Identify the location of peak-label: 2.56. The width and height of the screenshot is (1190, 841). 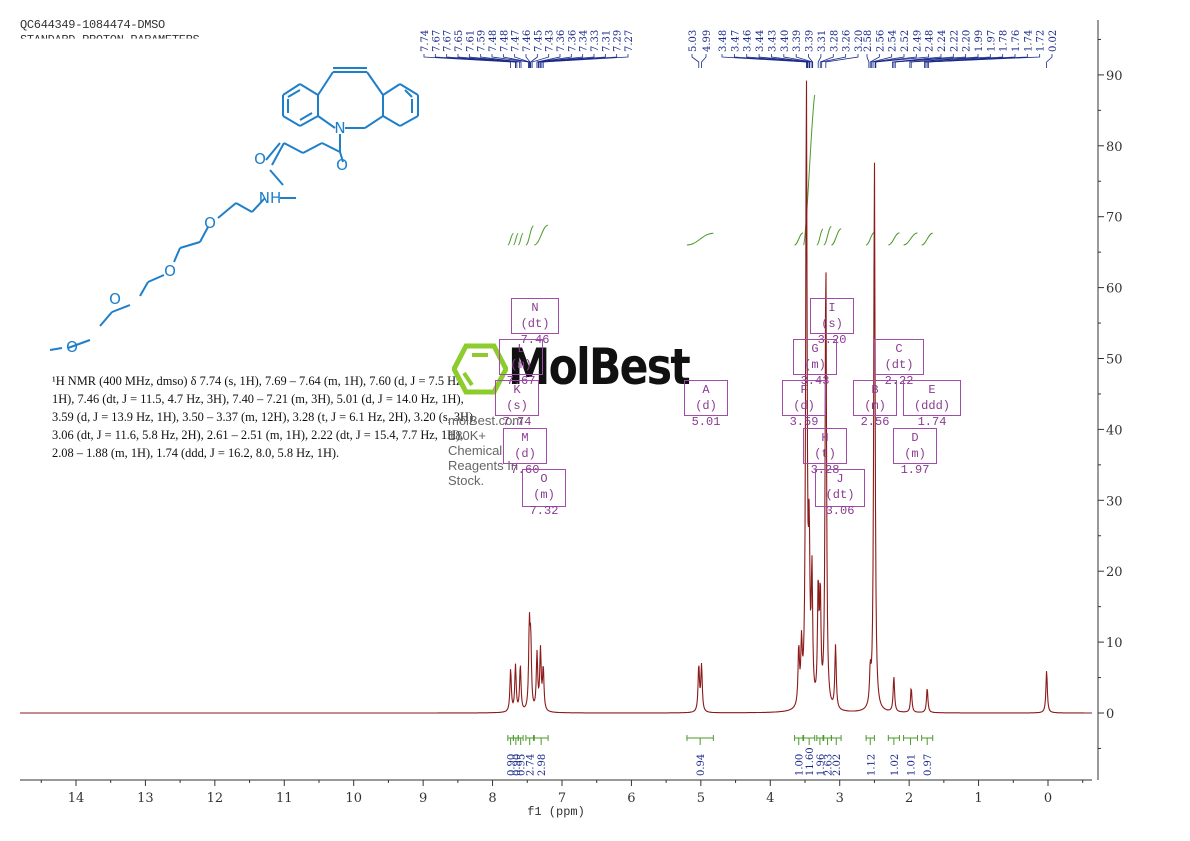
(880, 41).